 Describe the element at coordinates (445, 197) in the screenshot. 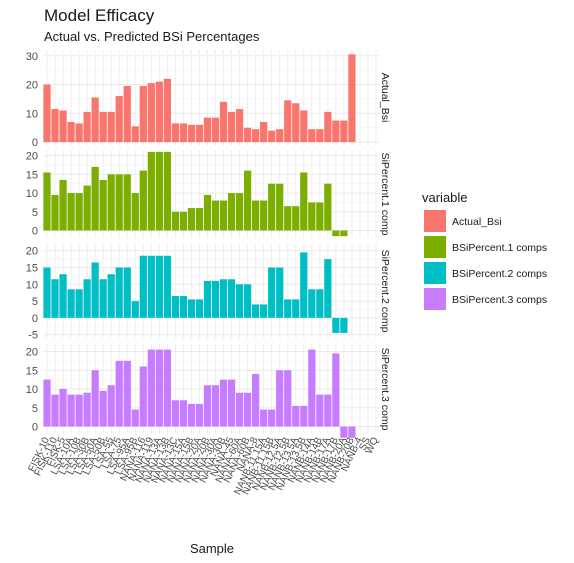

I see `legend-title: variable` at that location.